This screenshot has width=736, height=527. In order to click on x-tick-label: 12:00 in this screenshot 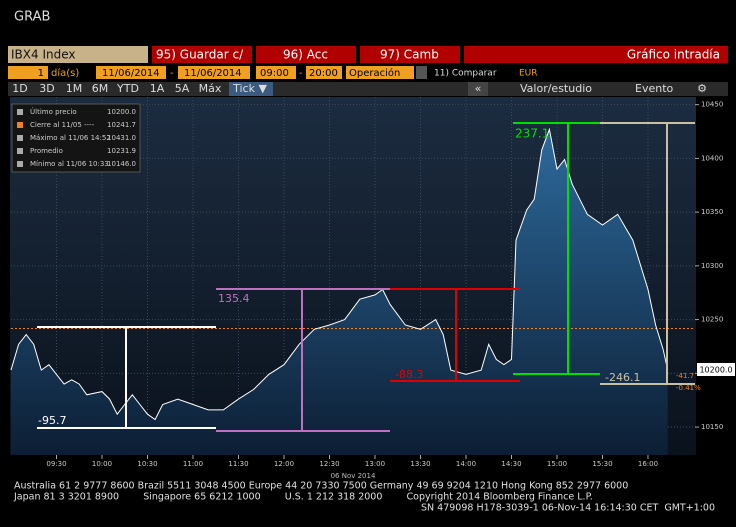, I will do `click(284, 464)`.